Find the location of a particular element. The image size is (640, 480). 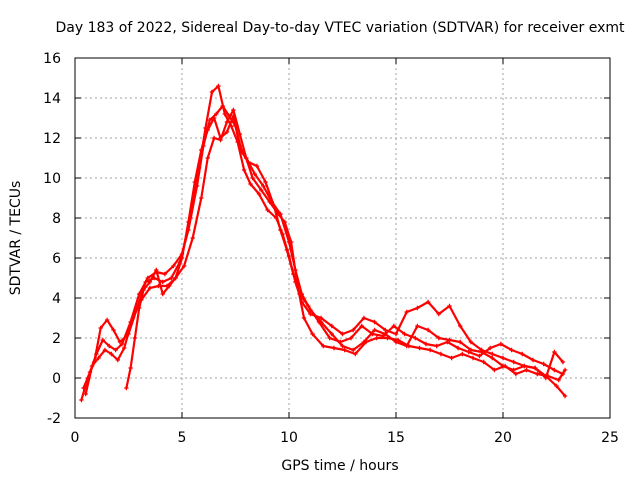

x-tick-label: 0 is located at coordinates (75, 438).